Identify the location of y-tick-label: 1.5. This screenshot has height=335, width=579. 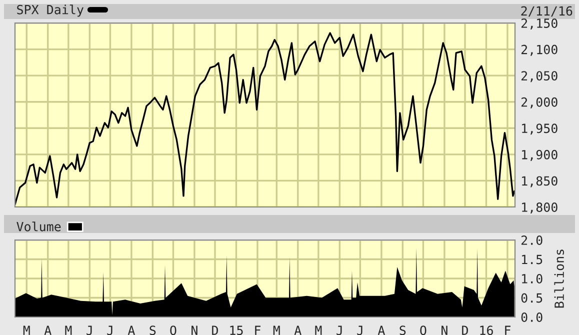
(532, 259).